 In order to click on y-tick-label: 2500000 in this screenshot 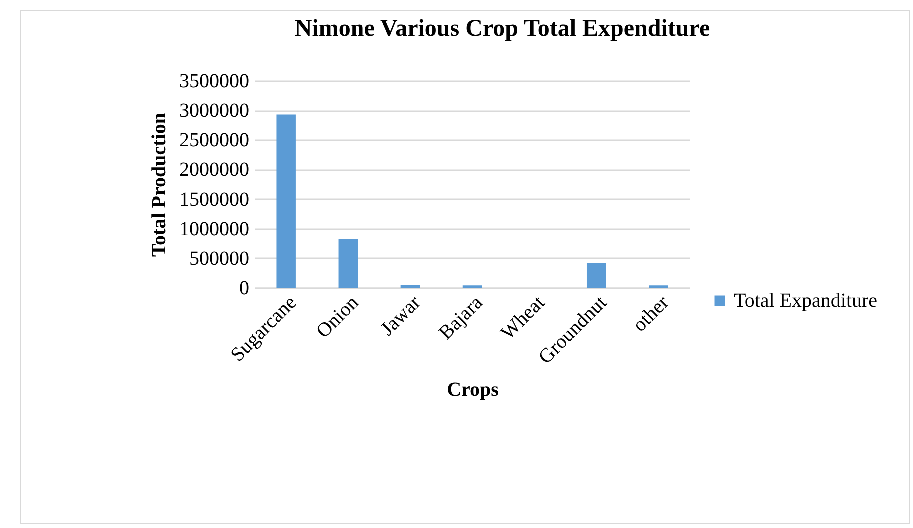, I will do `click(215, 141)`.